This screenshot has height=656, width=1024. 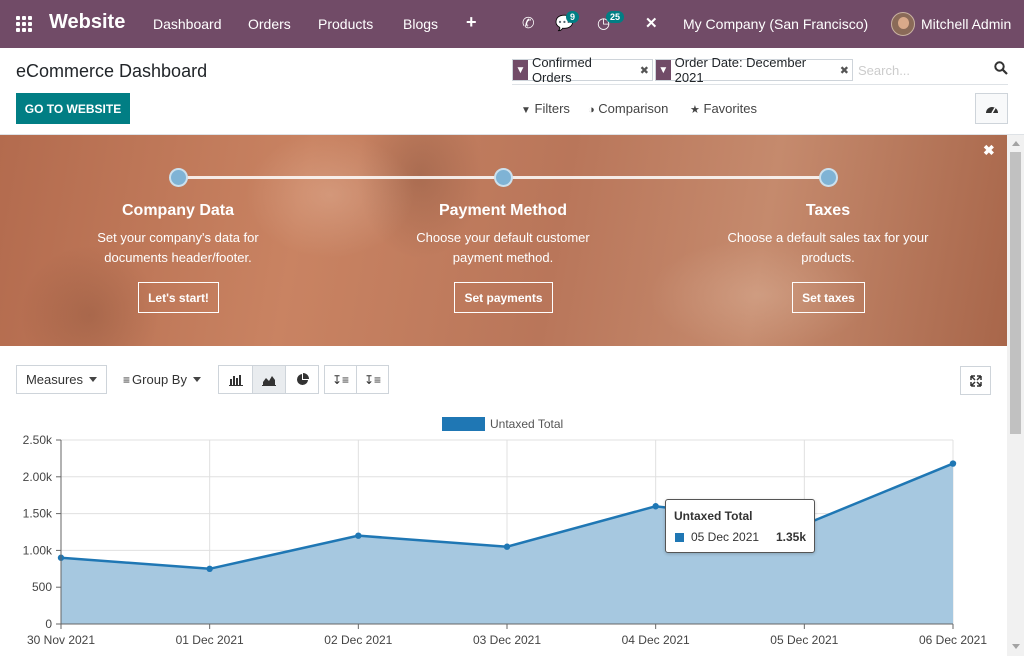 I want to click on area-chart-icon, so click(x=269, y=380).